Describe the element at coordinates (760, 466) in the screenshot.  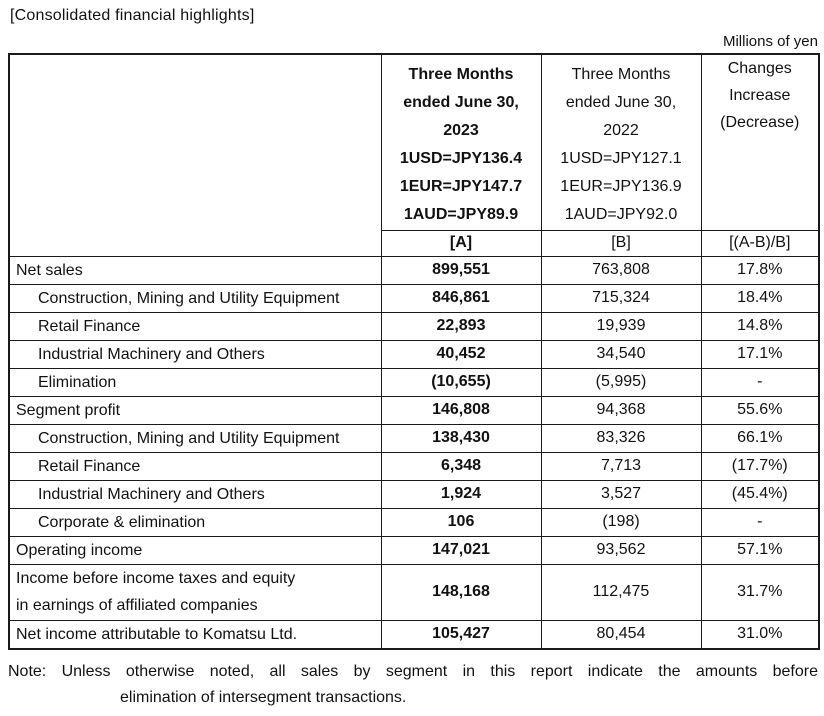
I see `value-change: (17.7%)` at that location.